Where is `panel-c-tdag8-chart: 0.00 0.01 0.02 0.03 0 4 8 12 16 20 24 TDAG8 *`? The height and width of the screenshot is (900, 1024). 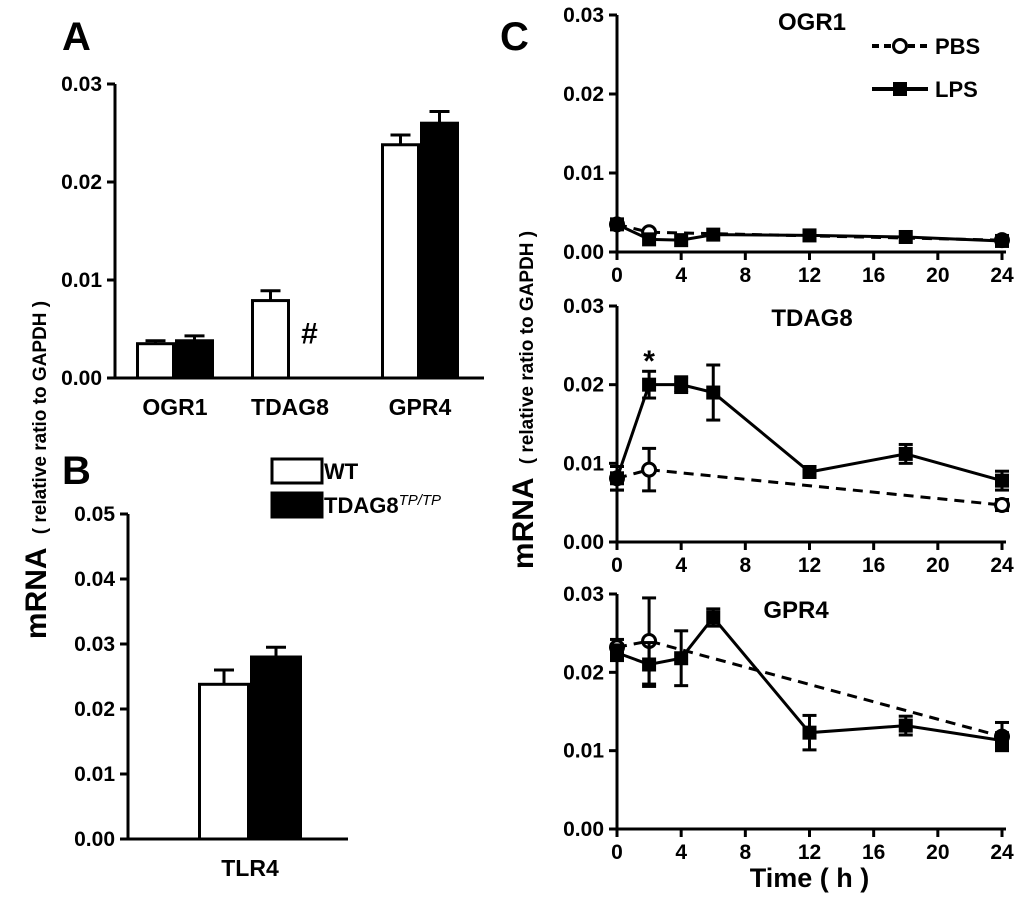
panel-c-tdag8-chart: 0.00 0.01 0.02 0.03 0 4 8 12 16 20 24 TDAG8 * is located at coordinates (788, 436).